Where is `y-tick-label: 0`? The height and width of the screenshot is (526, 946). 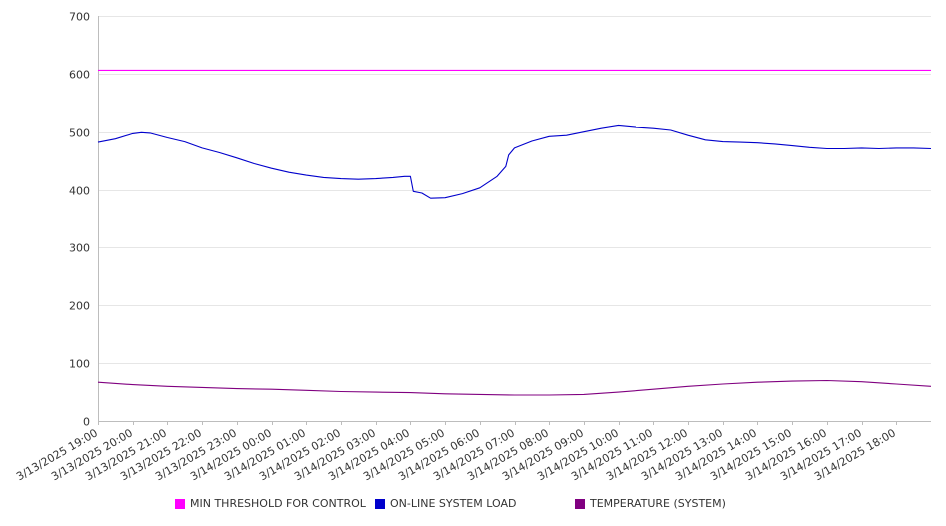 y-tick-label: 0 is located at coordinates (86, 422).